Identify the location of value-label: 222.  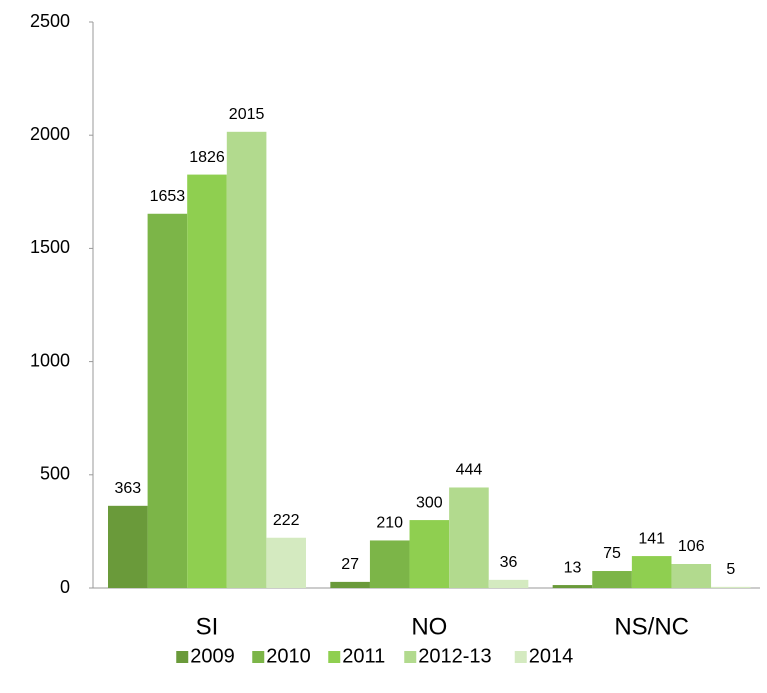
(286, 520).